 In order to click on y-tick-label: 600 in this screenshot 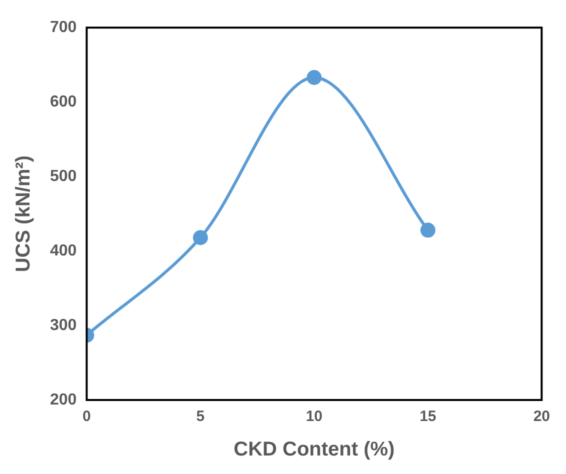, I will do `click(63, 101)`.